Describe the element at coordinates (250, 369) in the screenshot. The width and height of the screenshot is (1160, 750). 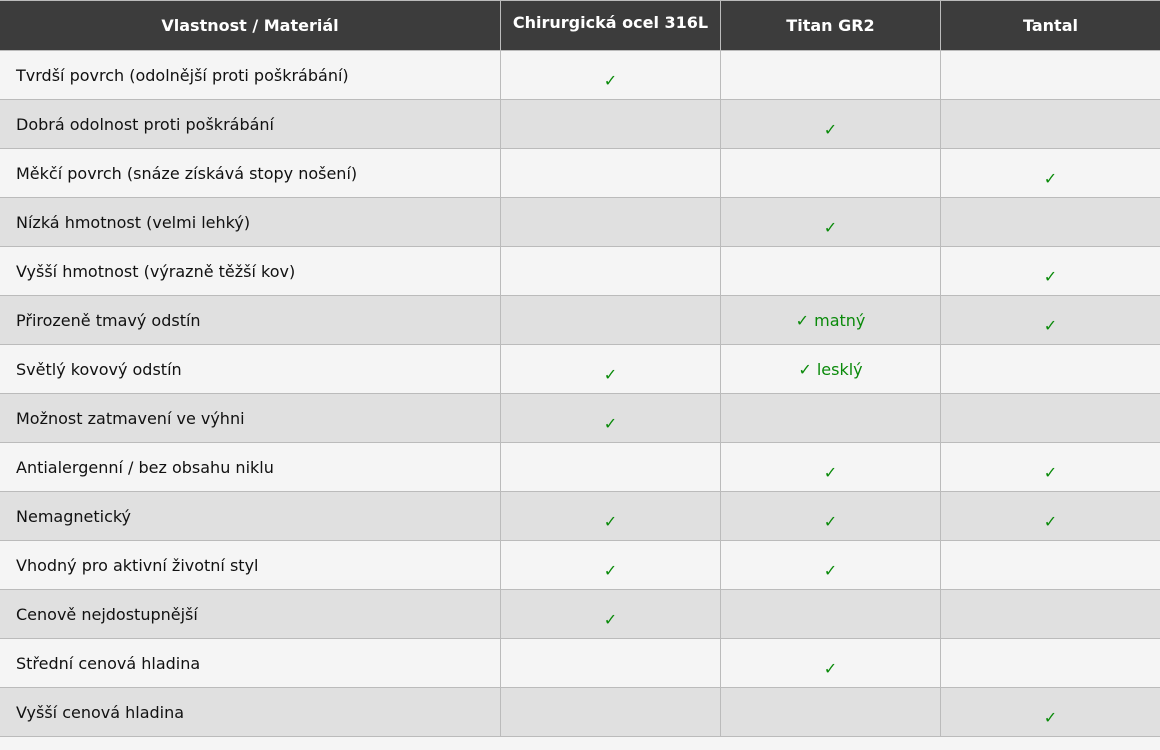
I see `property-label: Světlý kovový odstín` at that location.